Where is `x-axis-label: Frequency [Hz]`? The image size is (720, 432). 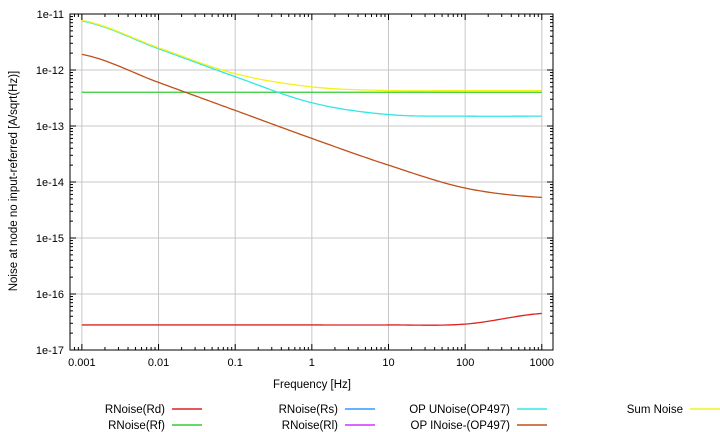
x-axis-label: Frequency [Hz] is located at coordinates (312, 385).